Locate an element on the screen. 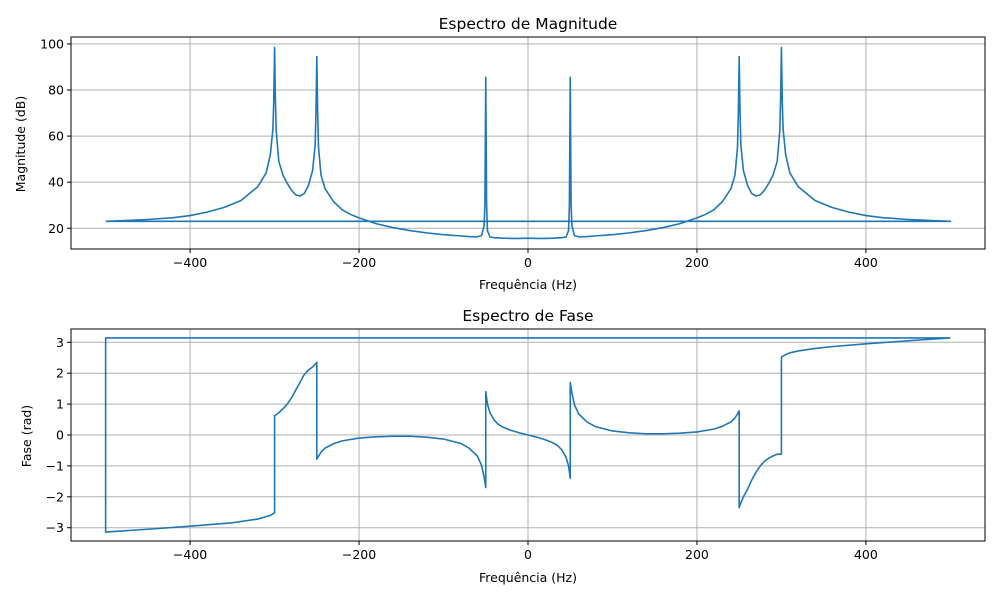 Image resolution: width=1000 pixels, height=600 pixels. phase-x-tick-label: 400 is located at coordinates (866, 554).